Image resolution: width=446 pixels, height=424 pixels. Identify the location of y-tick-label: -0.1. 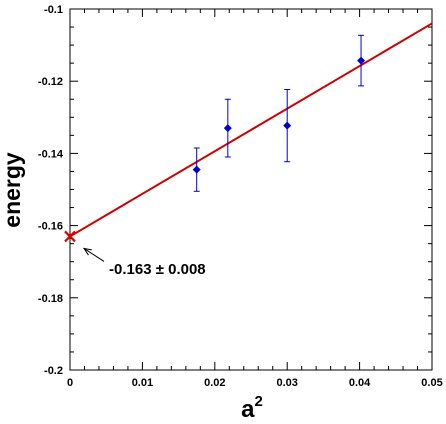
(53, 10).